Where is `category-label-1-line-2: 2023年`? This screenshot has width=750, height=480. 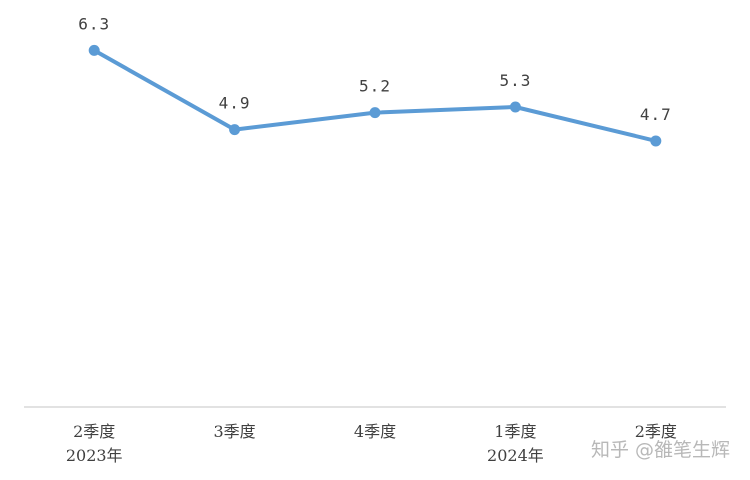
category-label-1-line-2: 2023年 is located at coordinates (94, 455).